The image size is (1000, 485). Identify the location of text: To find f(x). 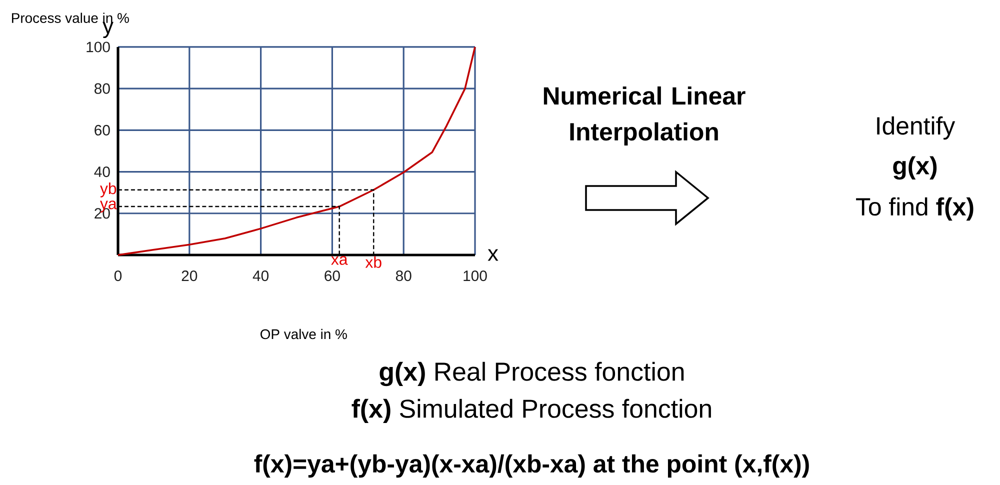
(915, 209).